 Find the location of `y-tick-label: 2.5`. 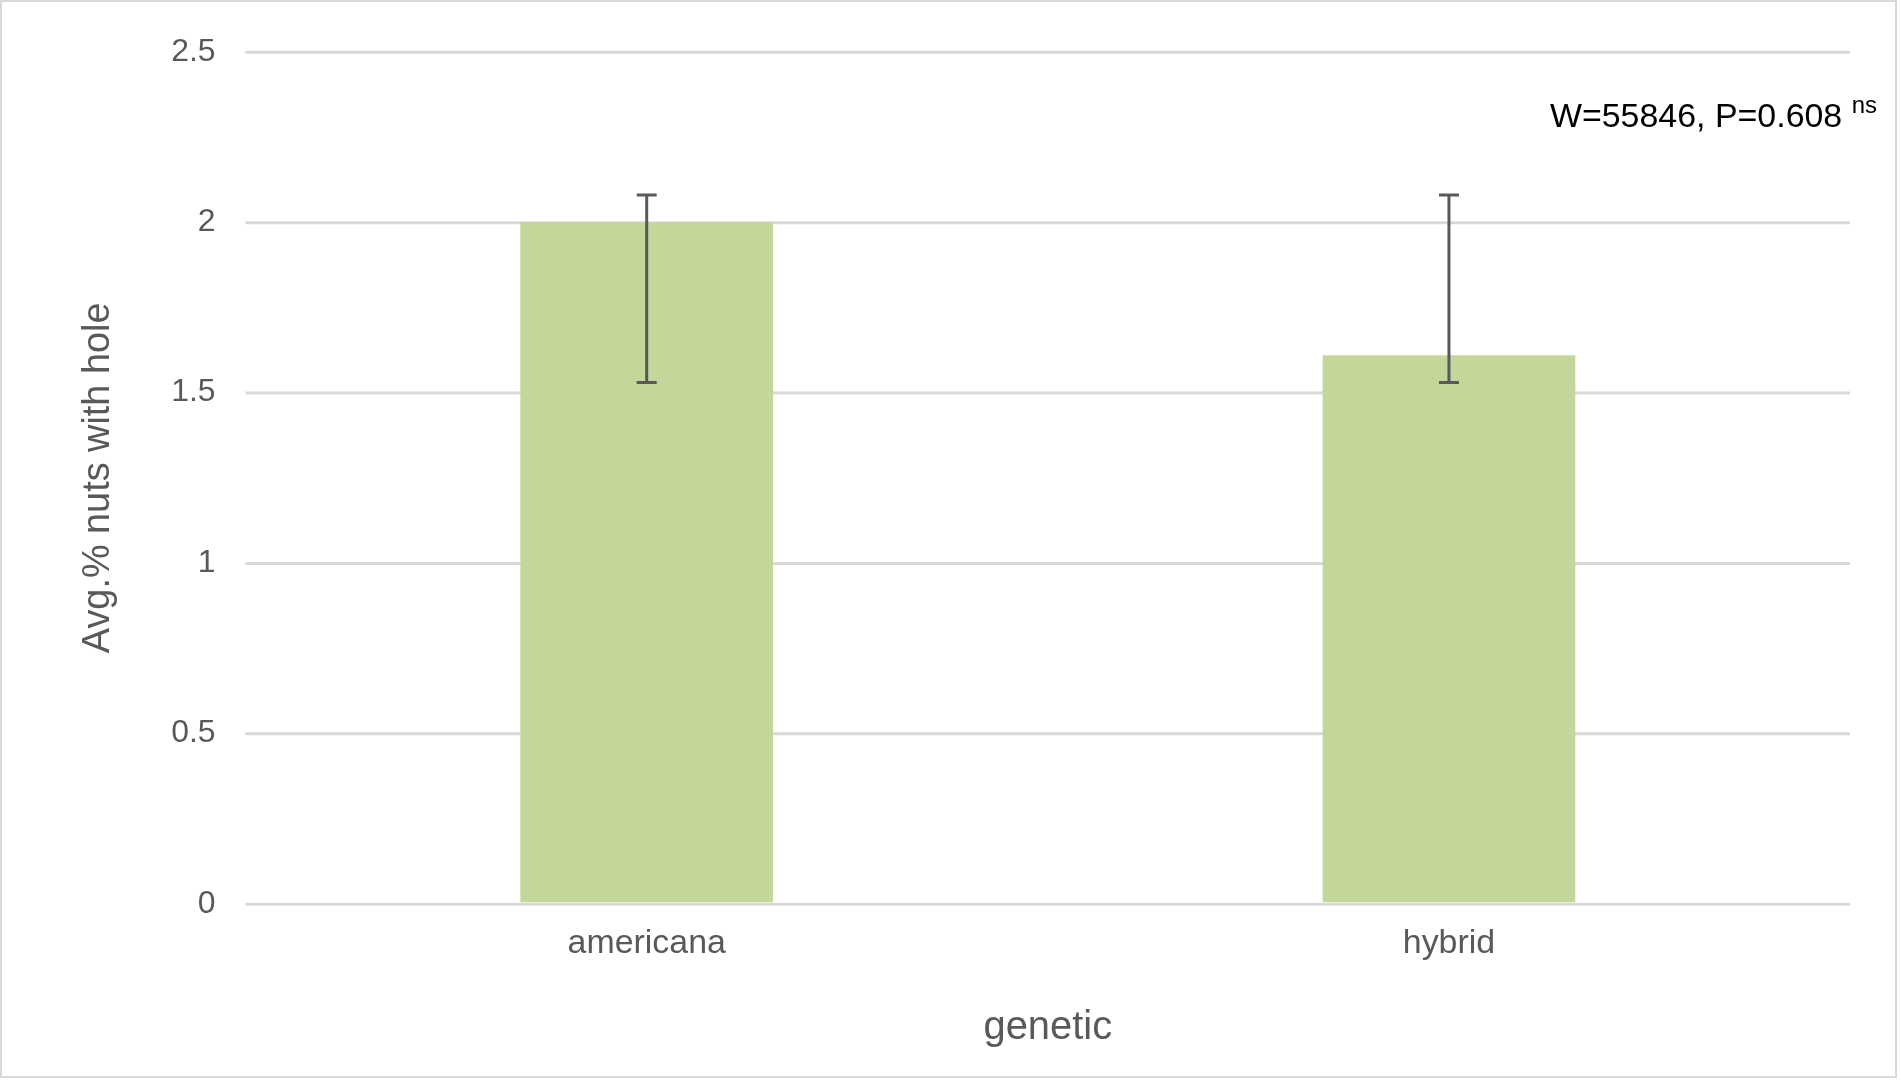

y-tick-label: 2.5 is located at coordinates (193, 49).